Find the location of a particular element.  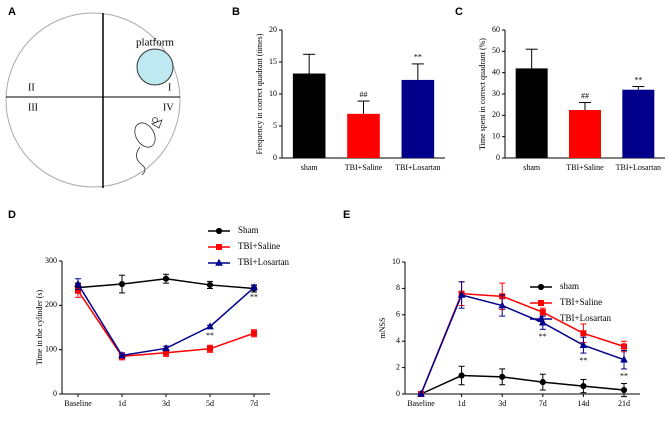

y-tick-label: 60 is located at coordinates (496, 29).